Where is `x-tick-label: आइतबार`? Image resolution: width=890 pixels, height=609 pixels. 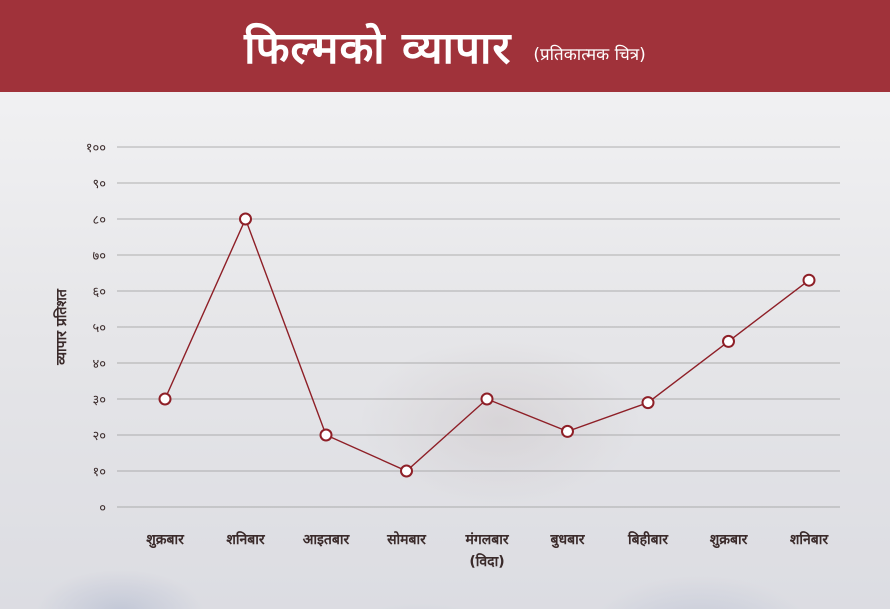 x-tick-label: आइतबार is located at coordinates (327, 540).